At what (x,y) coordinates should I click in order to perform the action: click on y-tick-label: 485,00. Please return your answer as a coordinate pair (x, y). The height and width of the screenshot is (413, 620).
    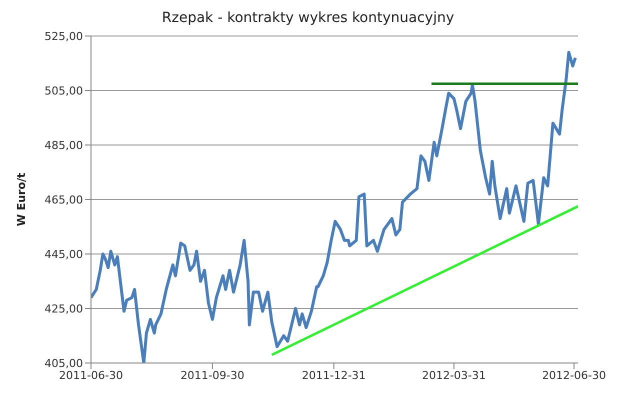
    Looking at the image, I should click on (63, 145).